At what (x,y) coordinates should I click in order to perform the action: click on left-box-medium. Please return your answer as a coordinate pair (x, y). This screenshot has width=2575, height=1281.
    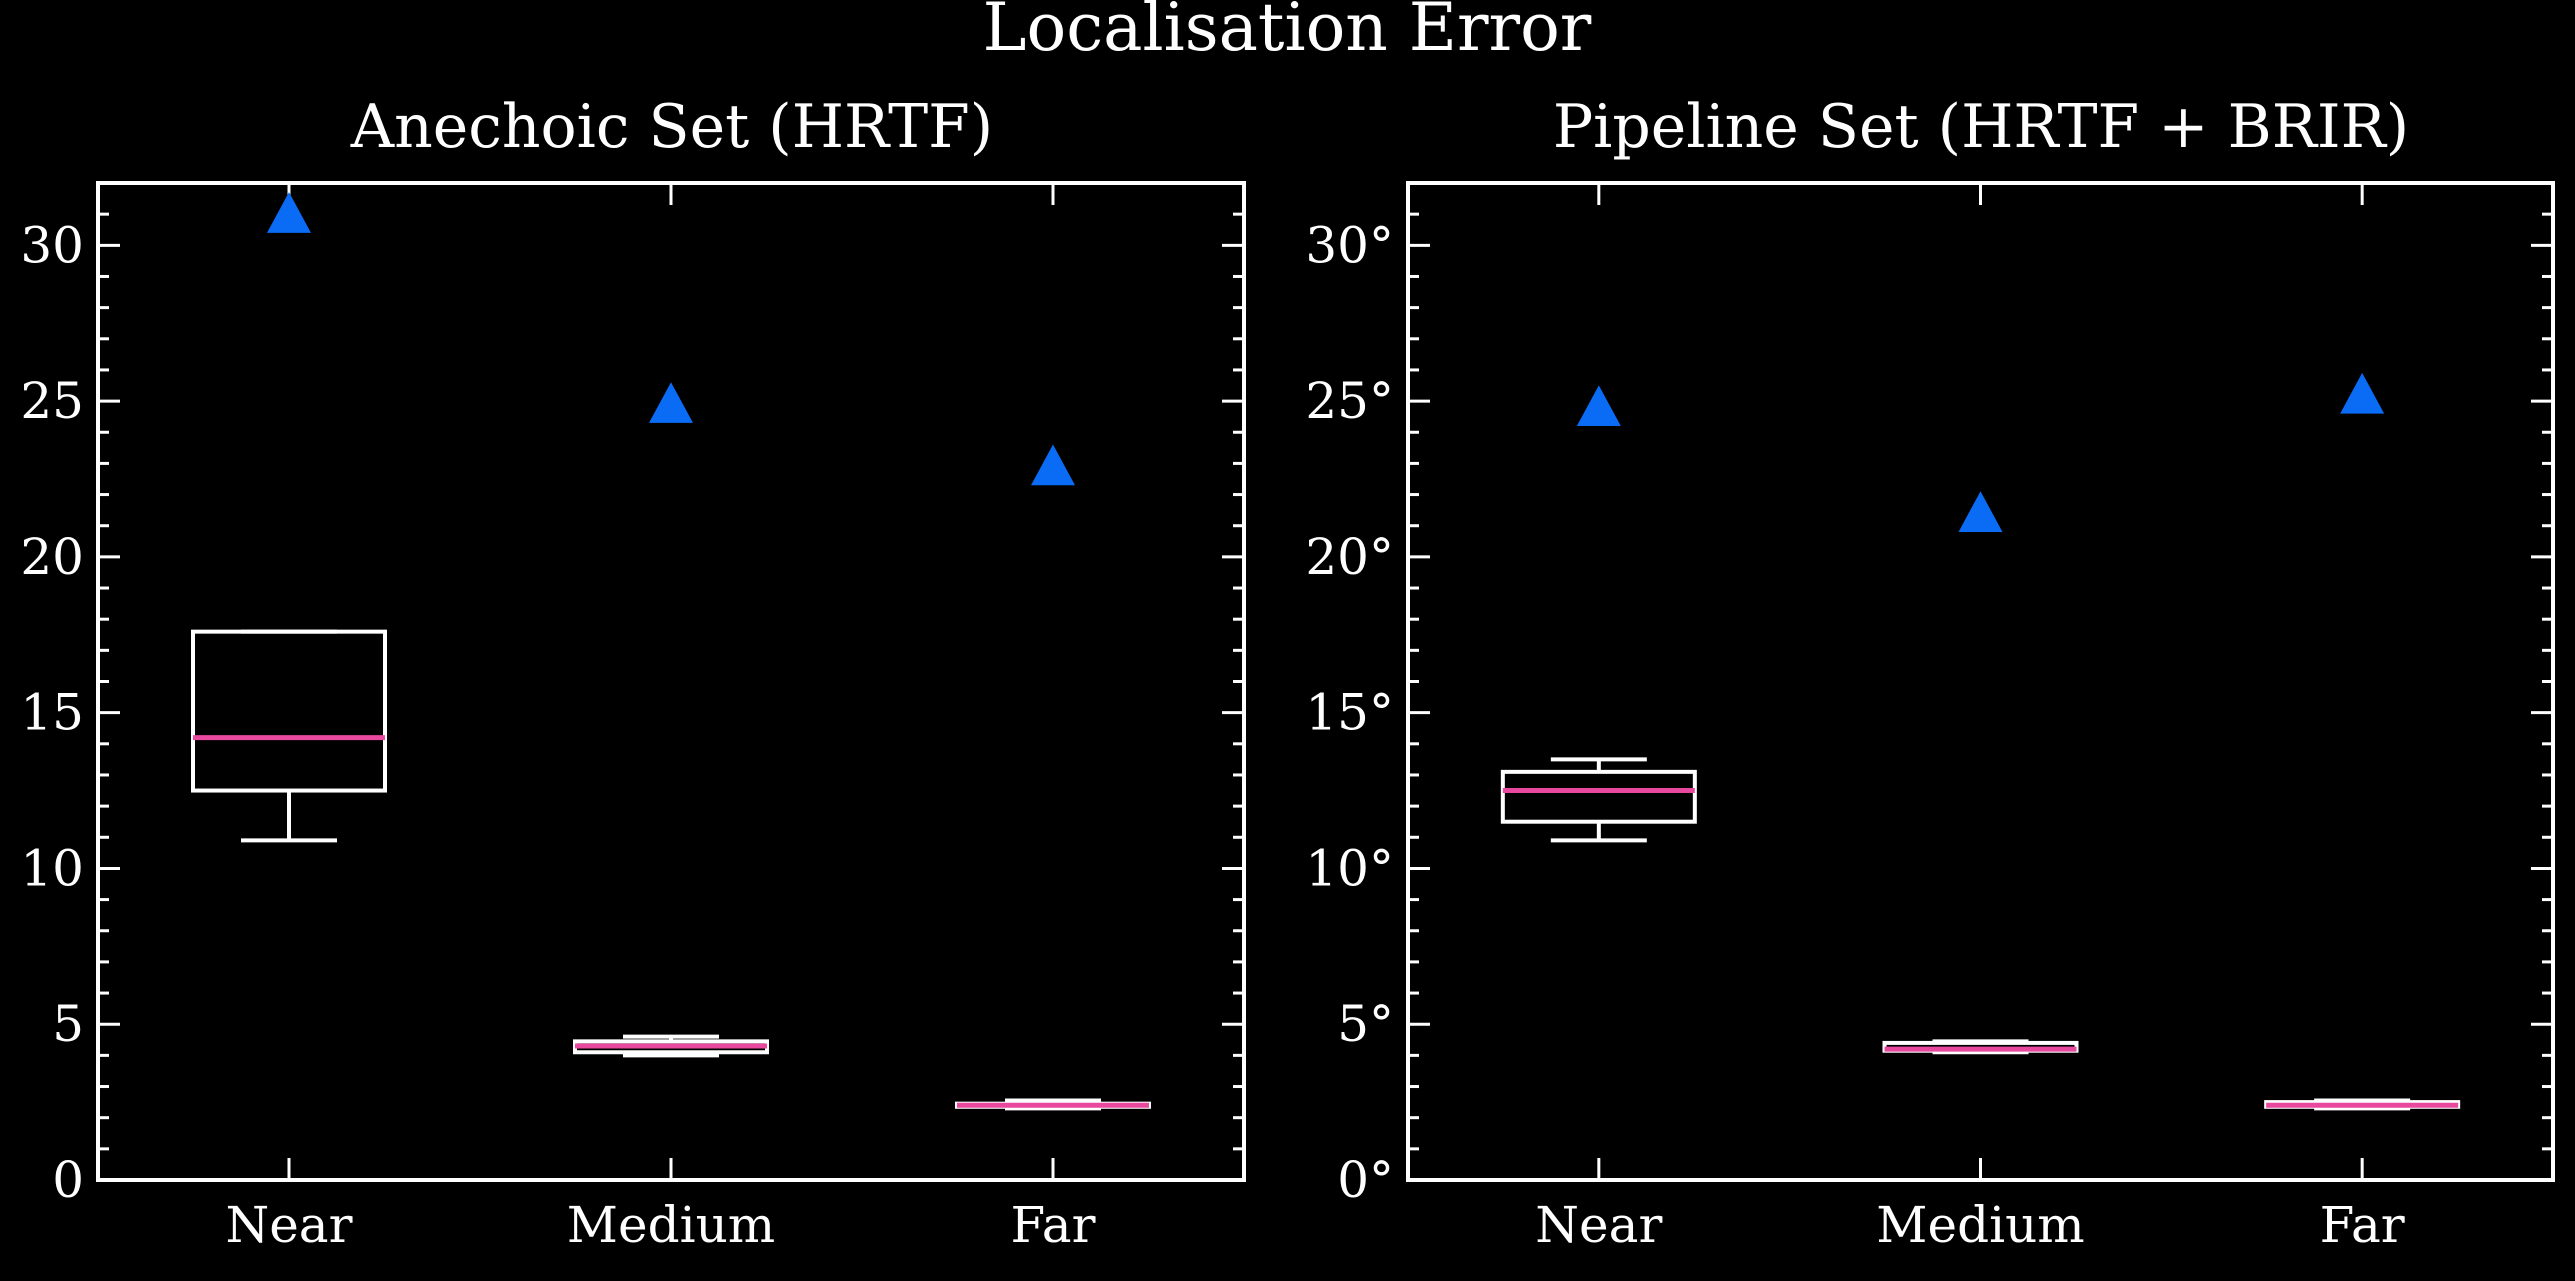
    Looking at the image, I should click on (671, 1046).